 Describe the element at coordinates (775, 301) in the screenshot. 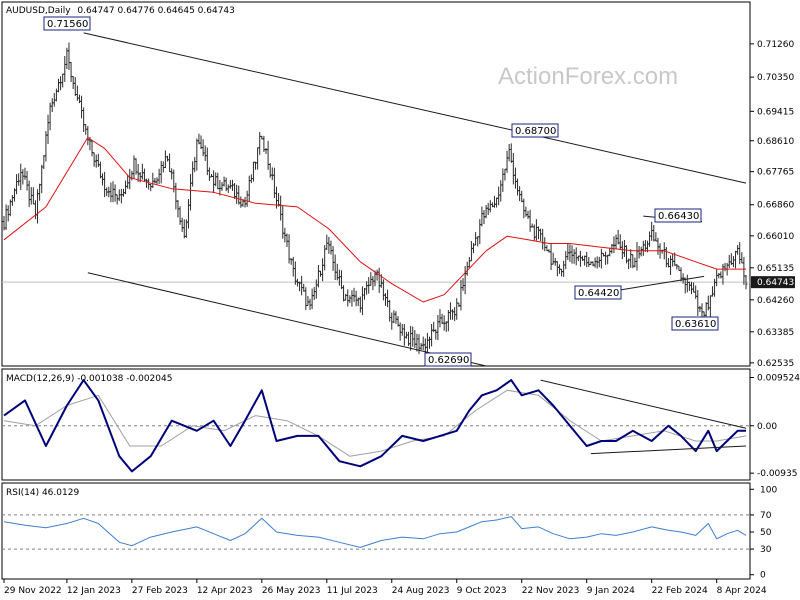

I see `price-axis-tick-label: 0.64260` at that location.